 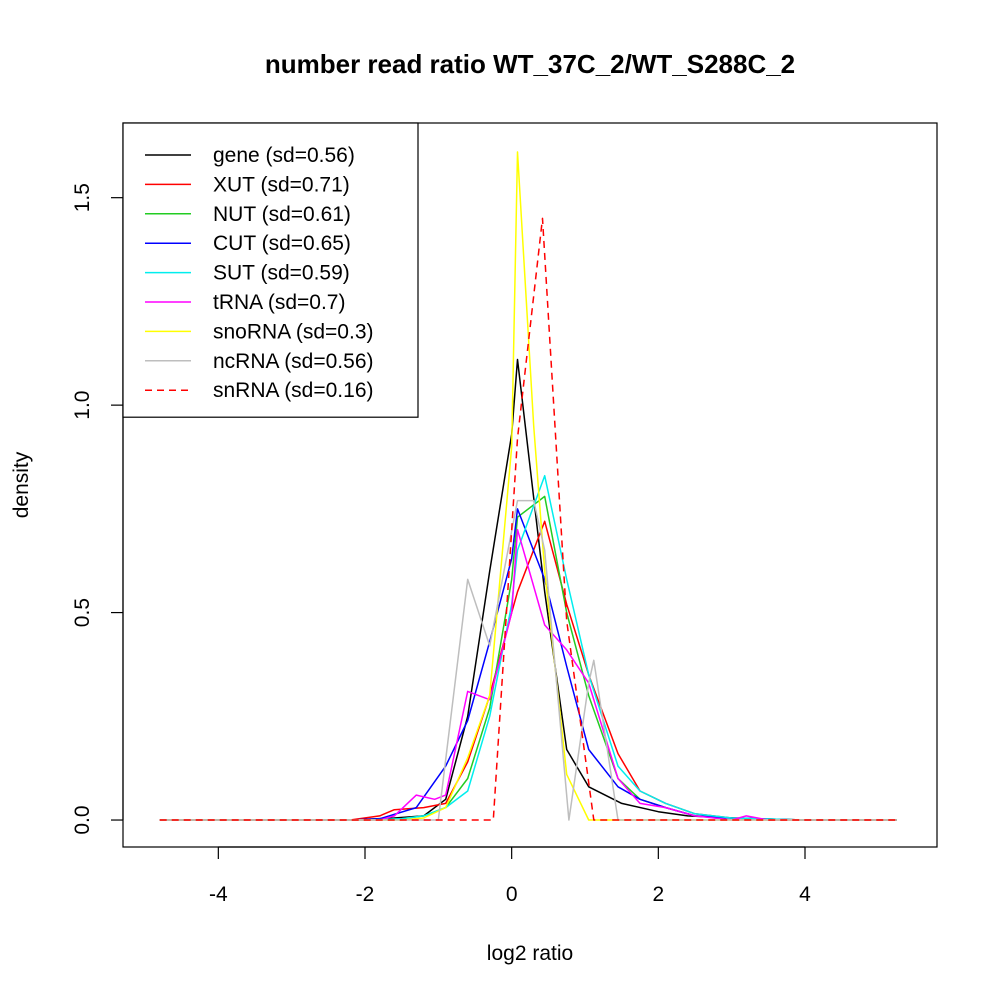 What do you see at coordinates (282, 243) in the screenshot?
I see `legend-label: CUT (sd=0.65)` at bounding box center [282, 243].